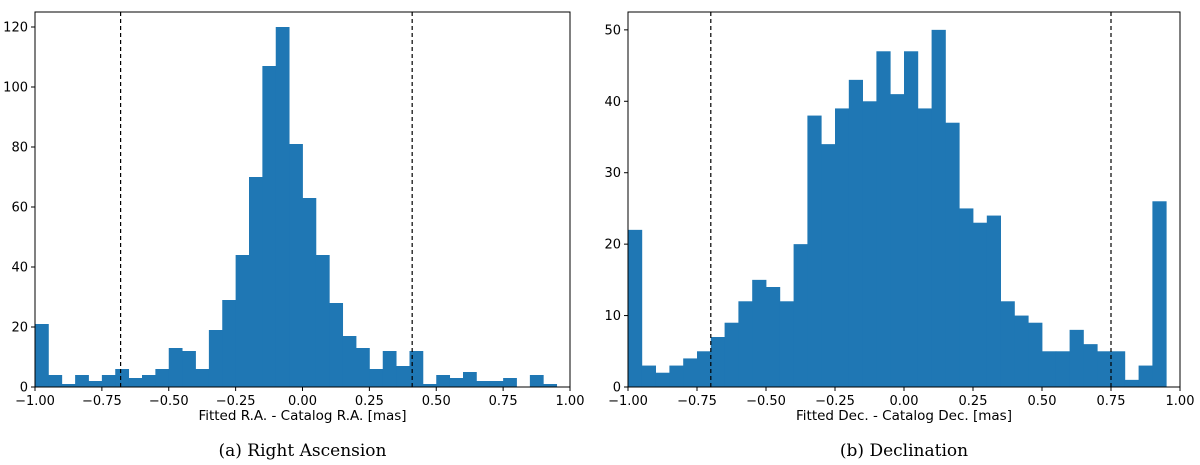 The height and width of the screenshot is (465, 1200). Describe the element at coordinates (169, 401) in the screenshot. I see `ra-x-tick-label: −0.50` at that location.